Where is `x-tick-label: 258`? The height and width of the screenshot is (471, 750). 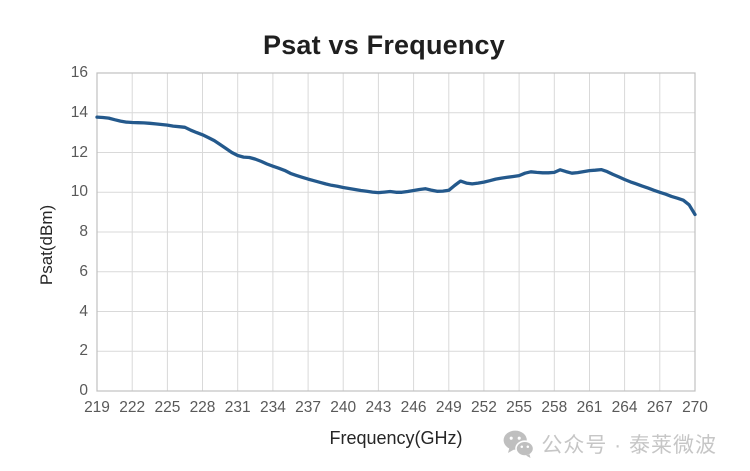
x-tick-label: 258 is located at coordinates (554, 407).